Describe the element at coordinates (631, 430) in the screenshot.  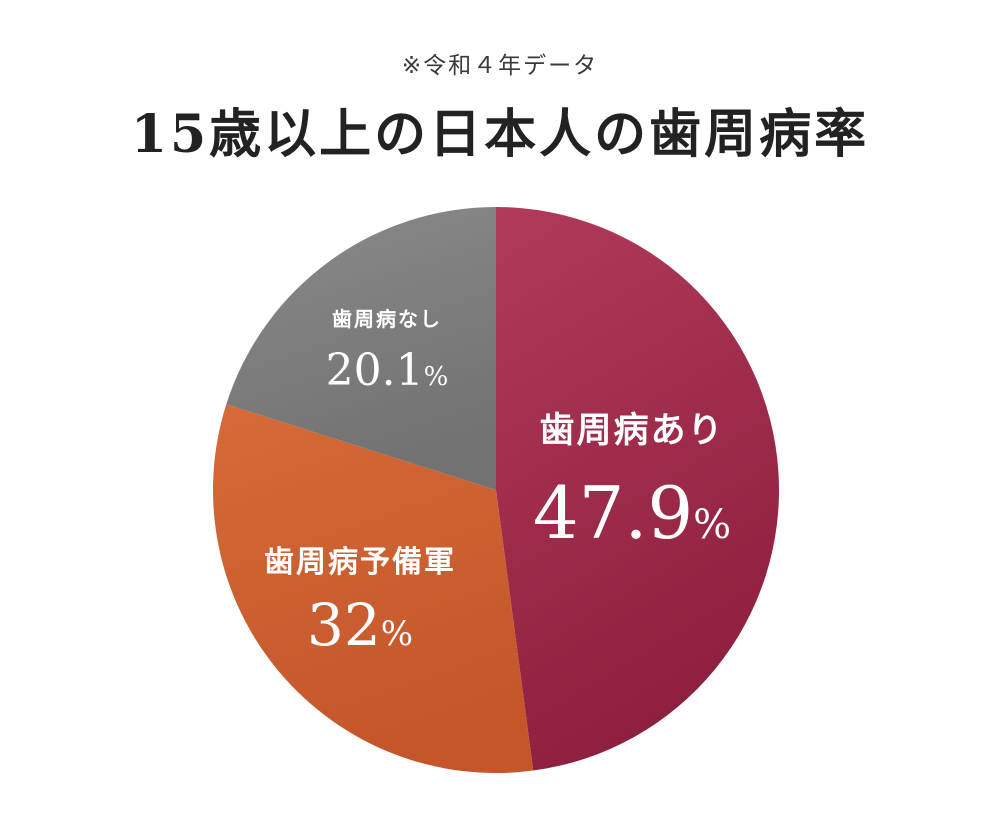
I see `slice-label-1: 歯周病あり` at that location.